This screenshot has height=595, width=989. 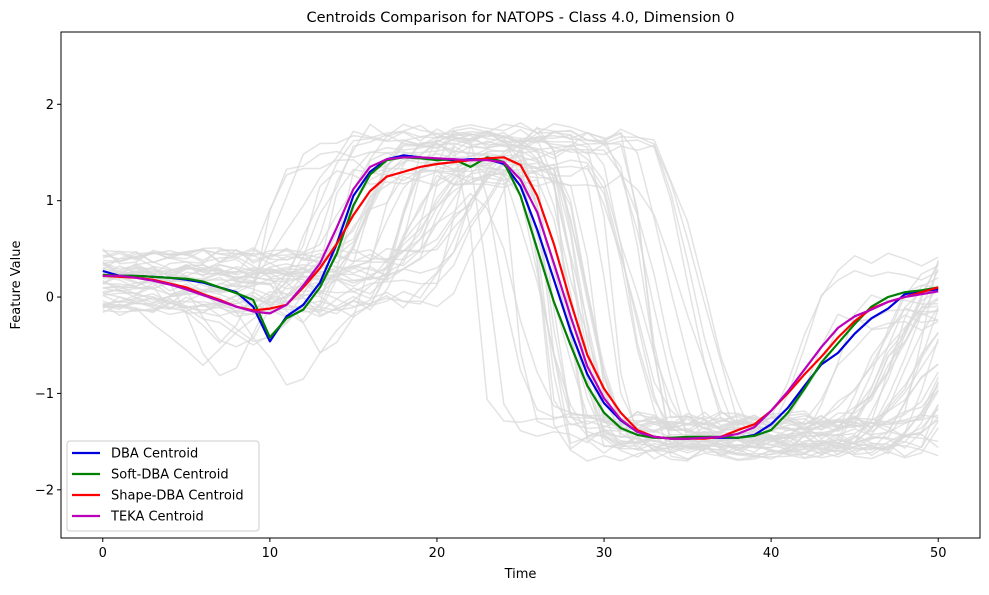 What do you see at coordinates (437, 553) in the screenshot?
I see `x-tick-label: 20` at bounding box center [437, 553].